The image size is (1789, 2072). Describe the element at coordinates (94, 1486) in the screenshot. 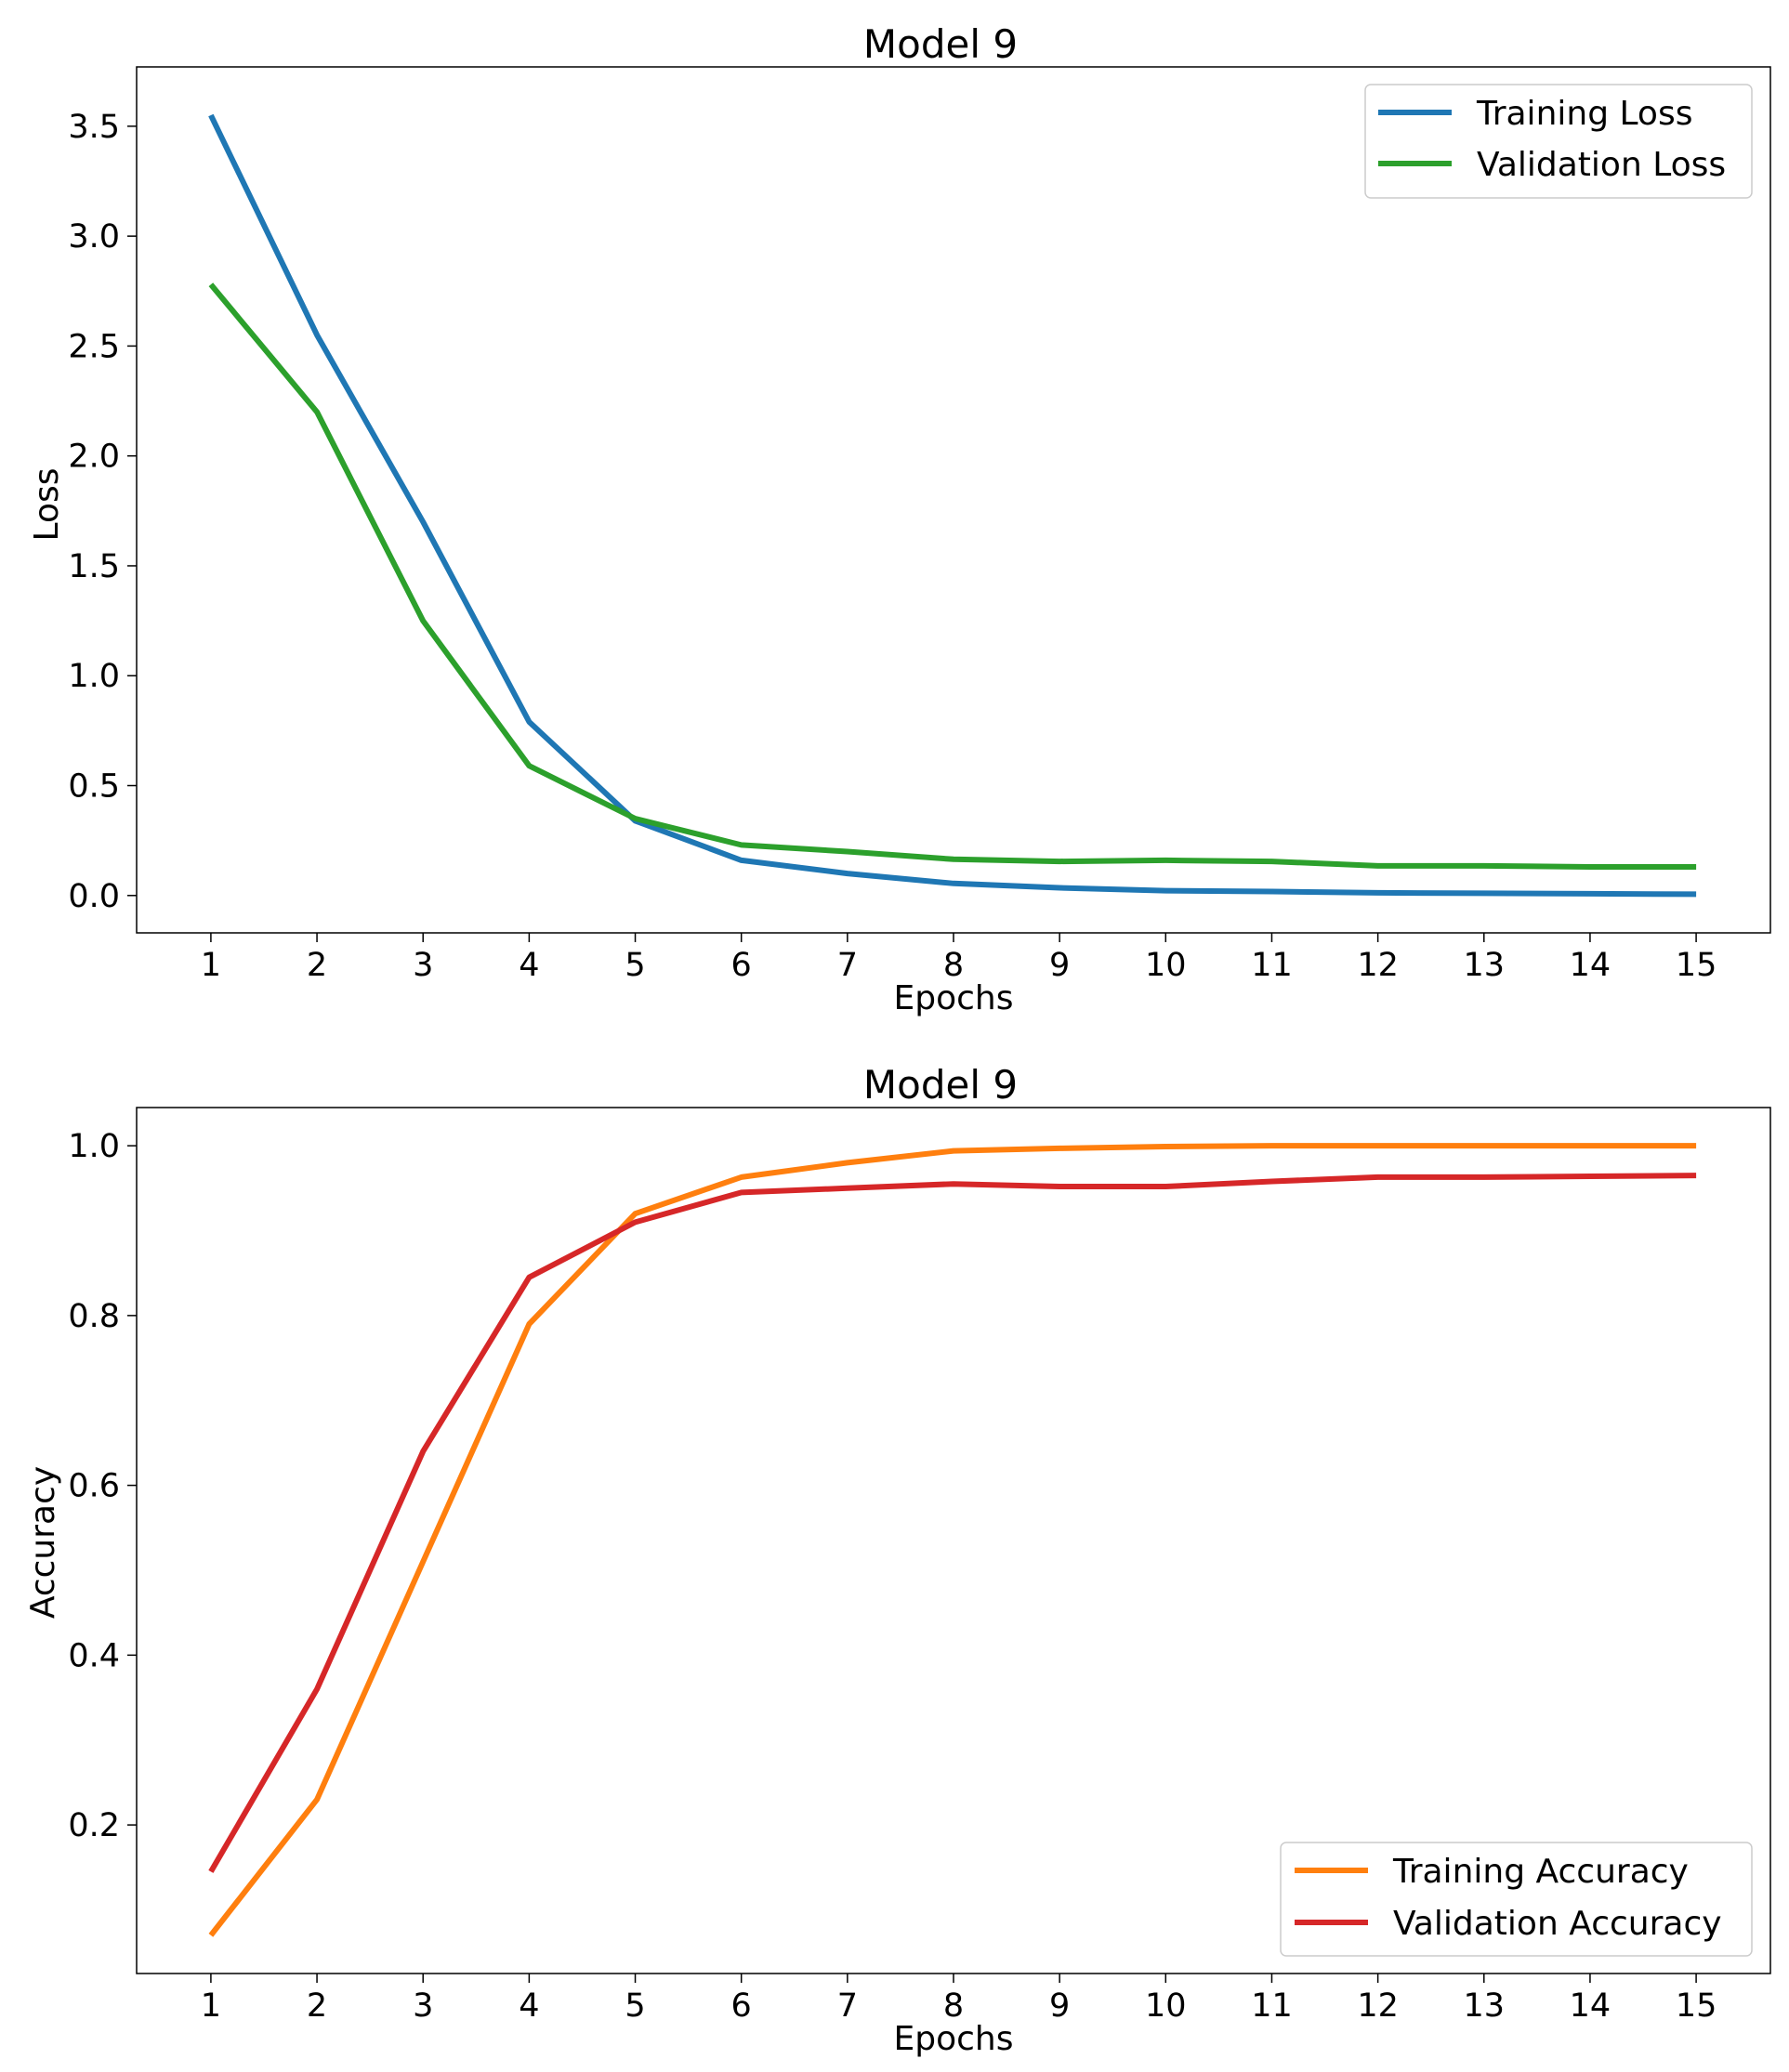

I see `accuracy-y-tick-label: 0.6` at that location.